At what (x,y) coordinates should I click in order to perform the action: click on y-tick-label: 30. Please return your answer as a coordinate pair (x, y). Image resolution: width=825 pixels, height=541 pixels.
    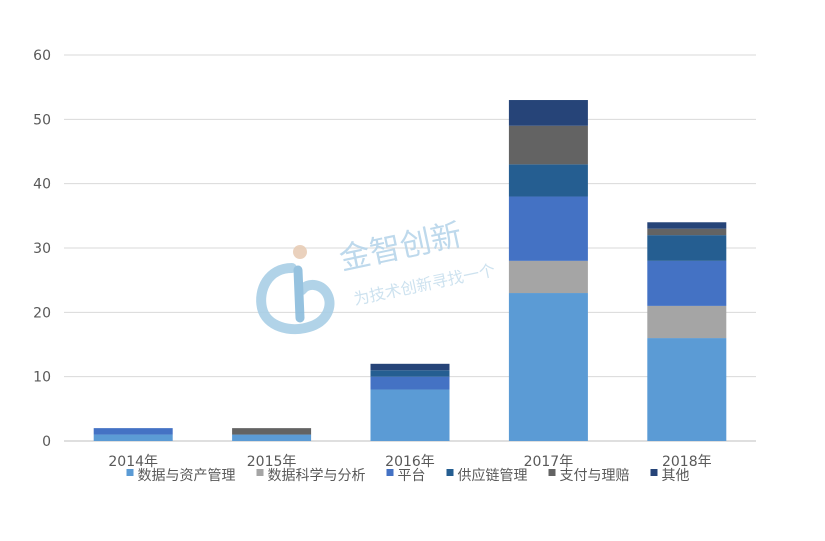
    Looking at the image, I should click on (42, 249).